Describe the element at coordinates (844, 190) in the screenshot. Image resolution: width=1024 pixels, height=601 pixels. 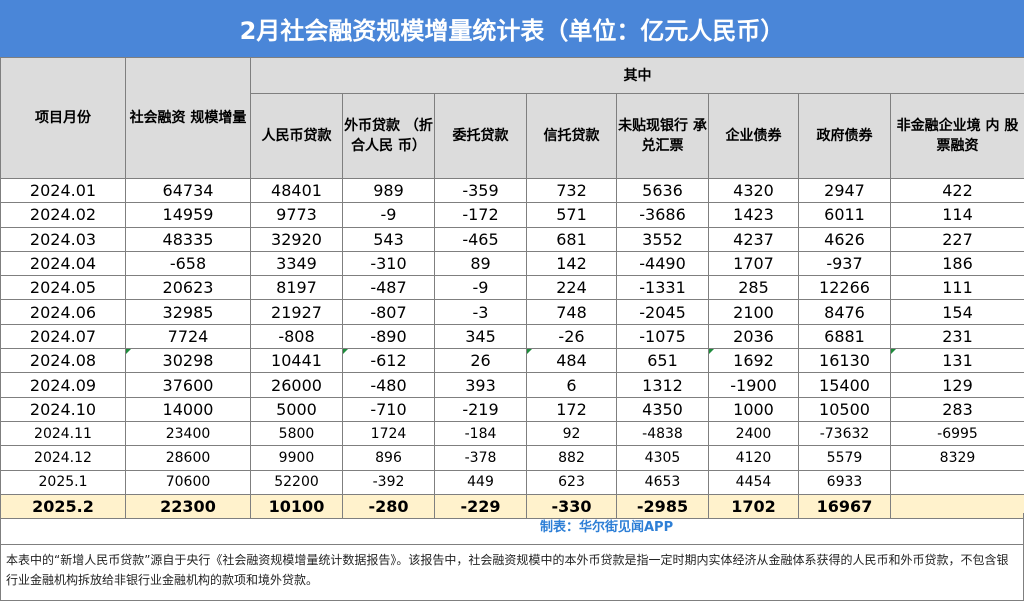
I see `value-cell: 2947` at that location.